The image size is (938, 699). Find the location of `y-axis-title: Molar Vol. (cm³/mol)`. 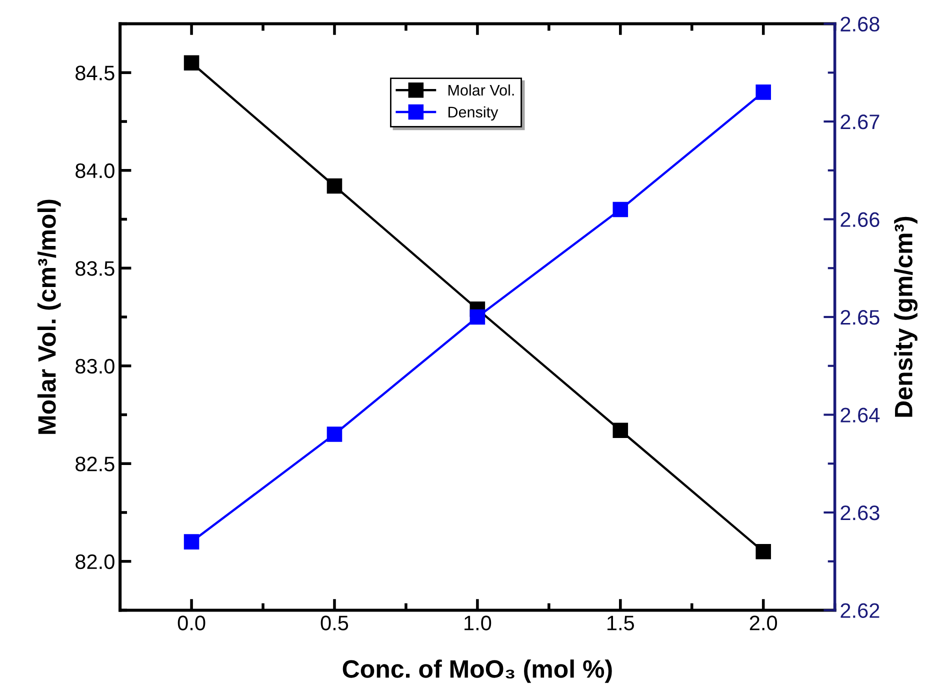

y-axis-title: Molar Vol. (cm³/mol) is located at coordinates (49, 317).